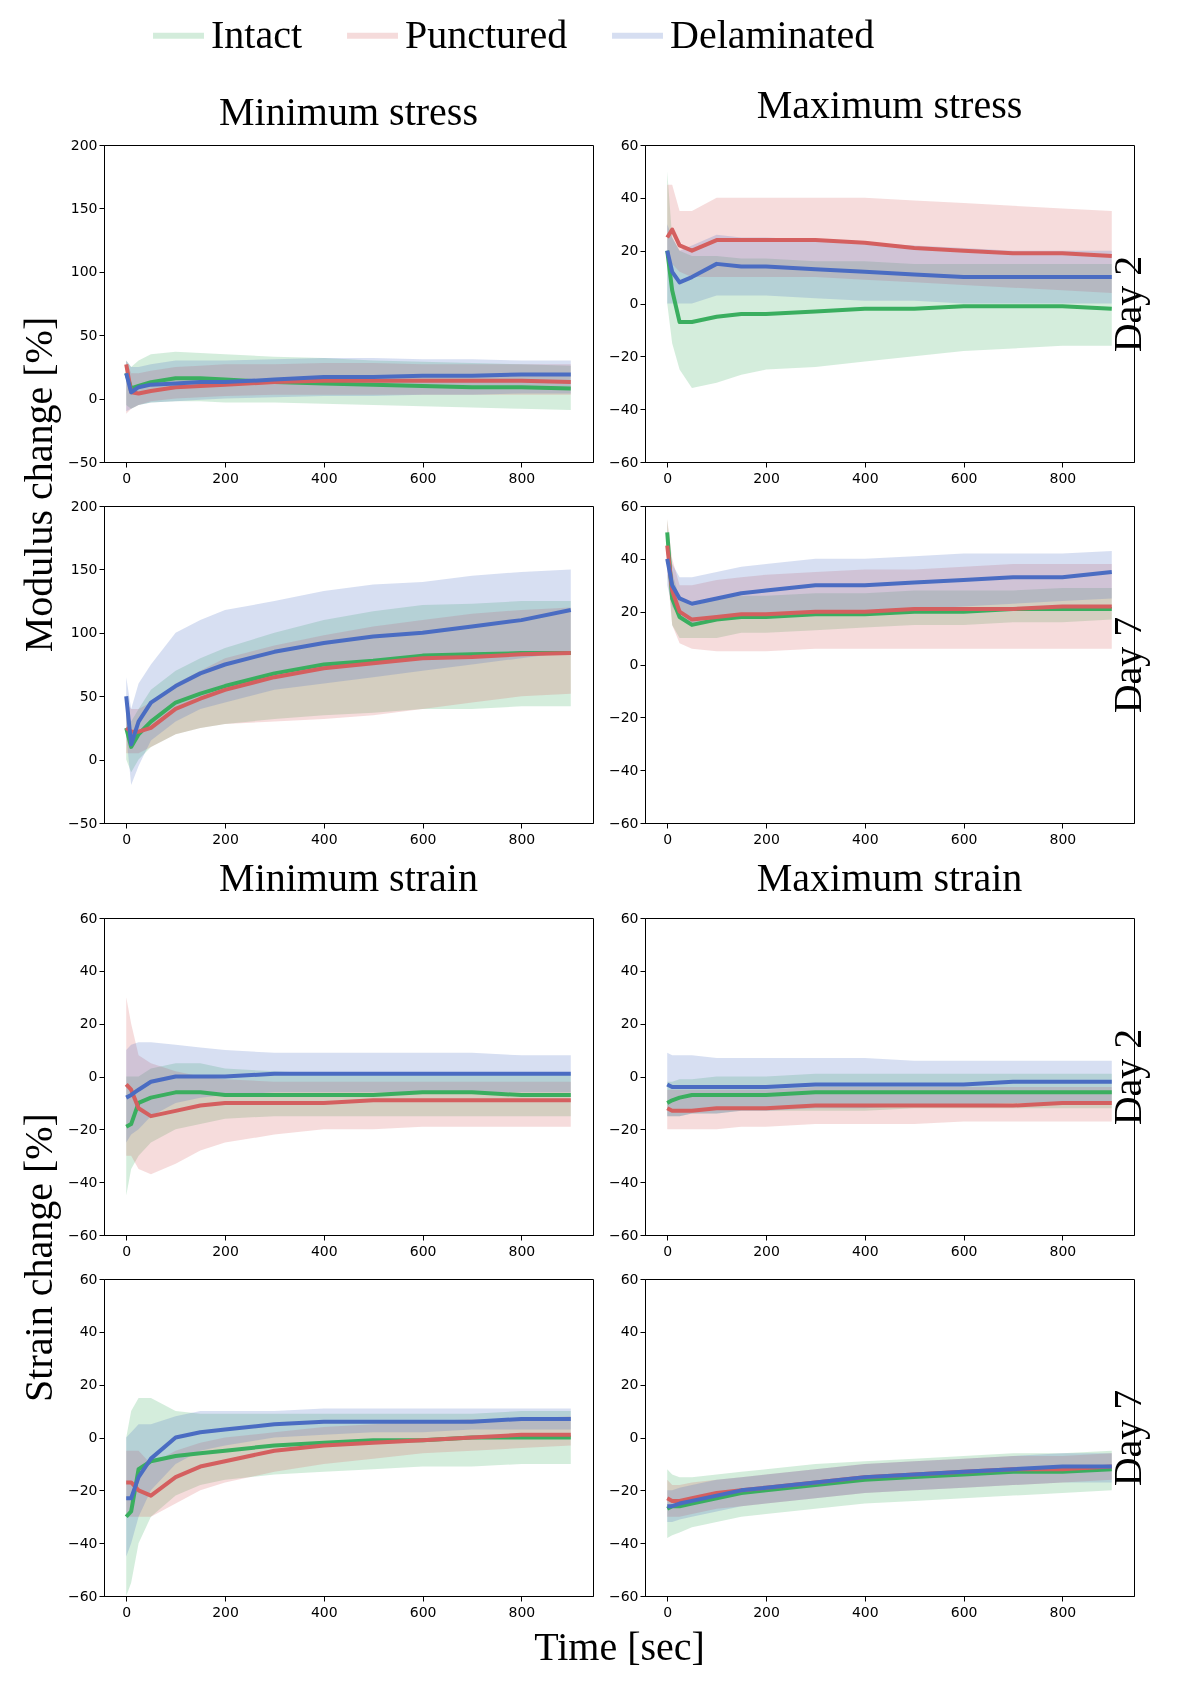 This screenshot has width=1202, height=1683. Describe the element at coordinates (348, 111) in the screenshot. I see `chart-title: Minimum stress` at that location.